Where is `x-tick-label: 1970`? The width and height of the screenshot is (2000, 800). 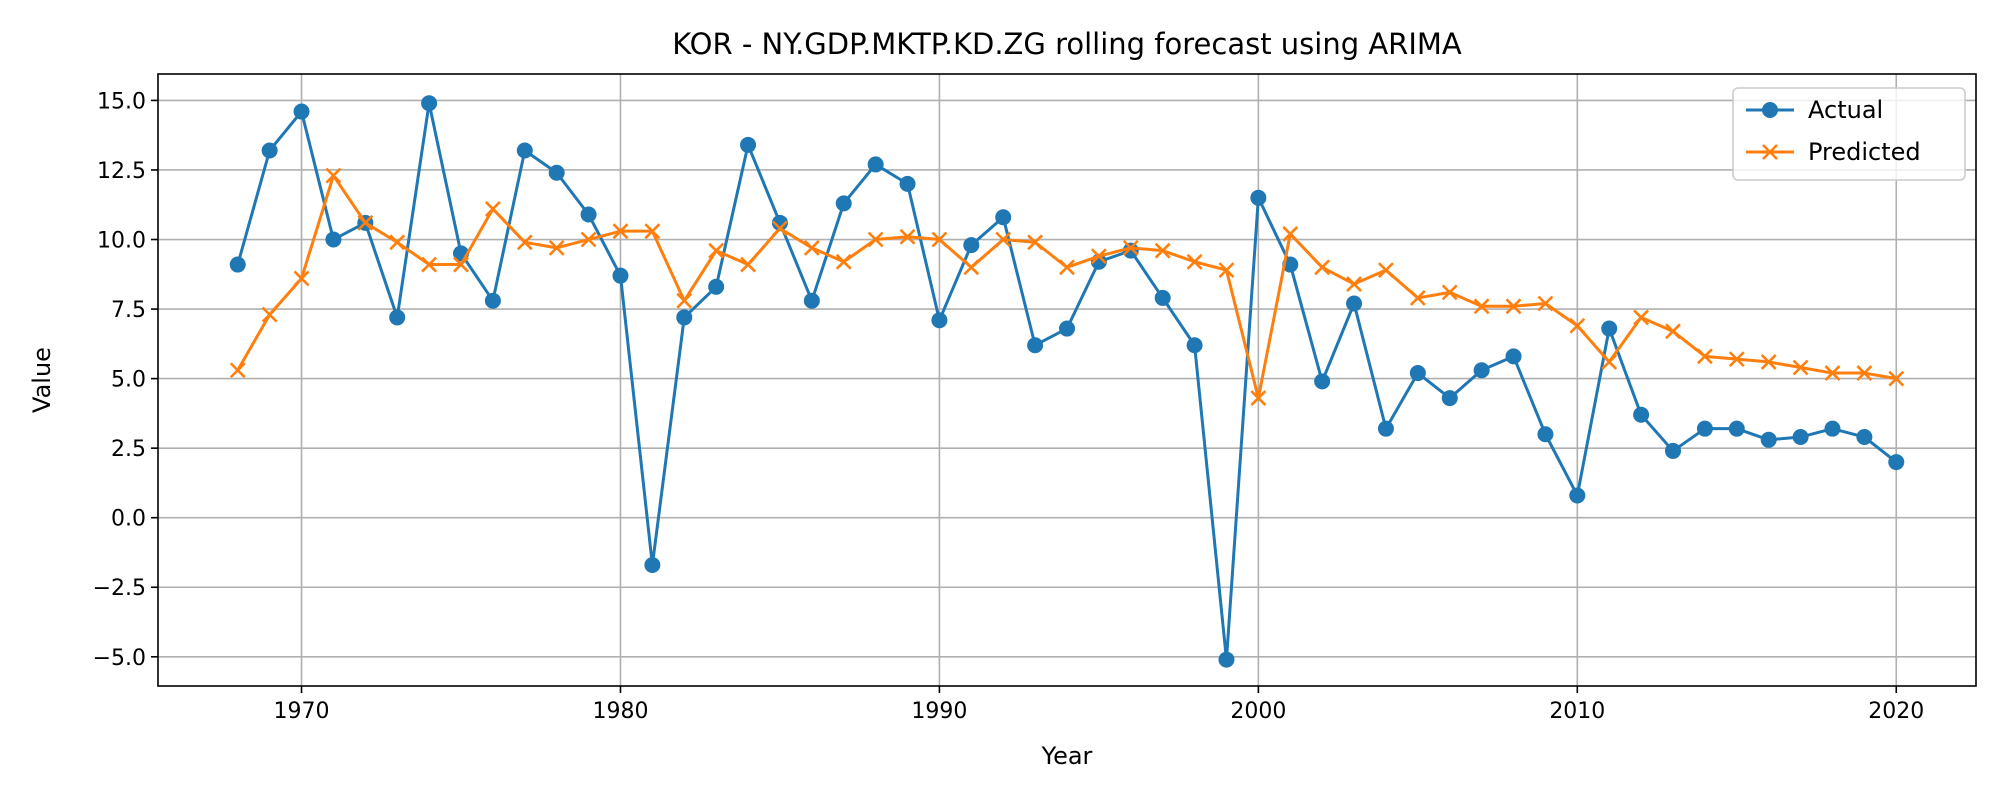 x-tick-label: 1970 is located at coordinates (302, 711).